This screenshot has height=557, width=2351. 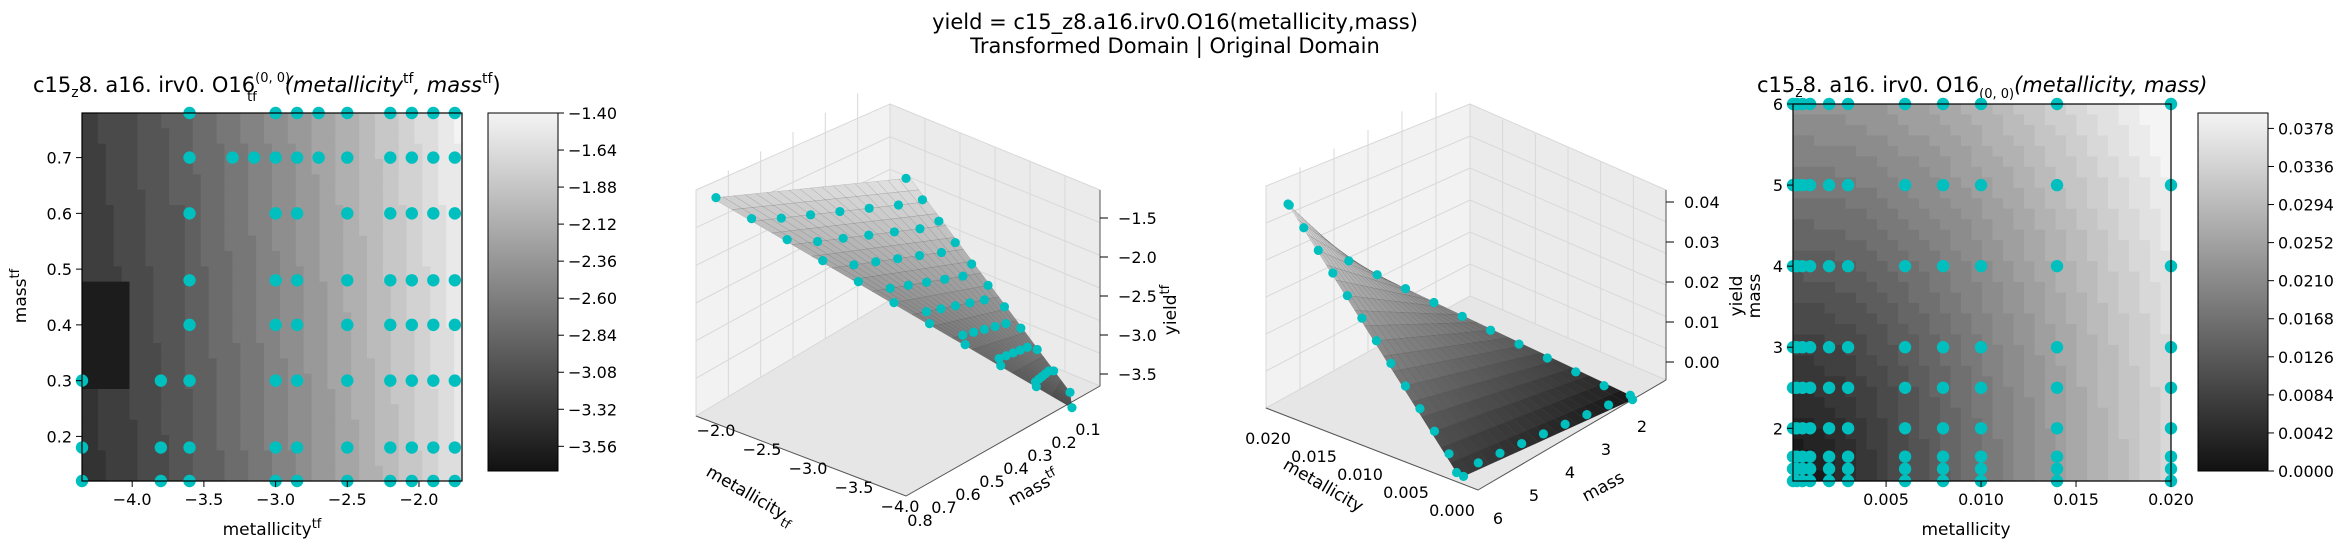 I want to click on data-point, so click(x=1347, y=295).